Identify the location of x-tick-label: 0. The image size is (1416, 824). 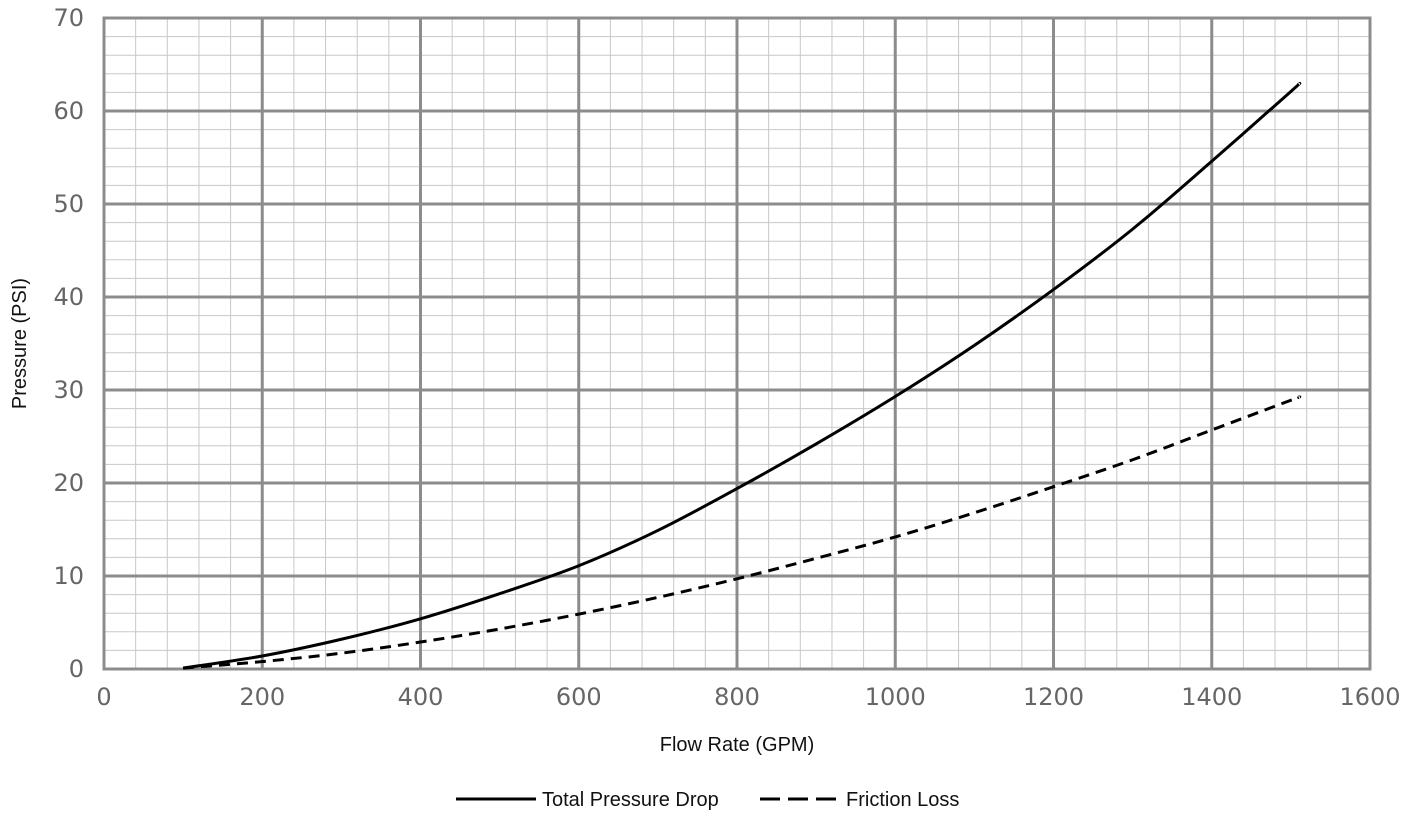
(103, 697).